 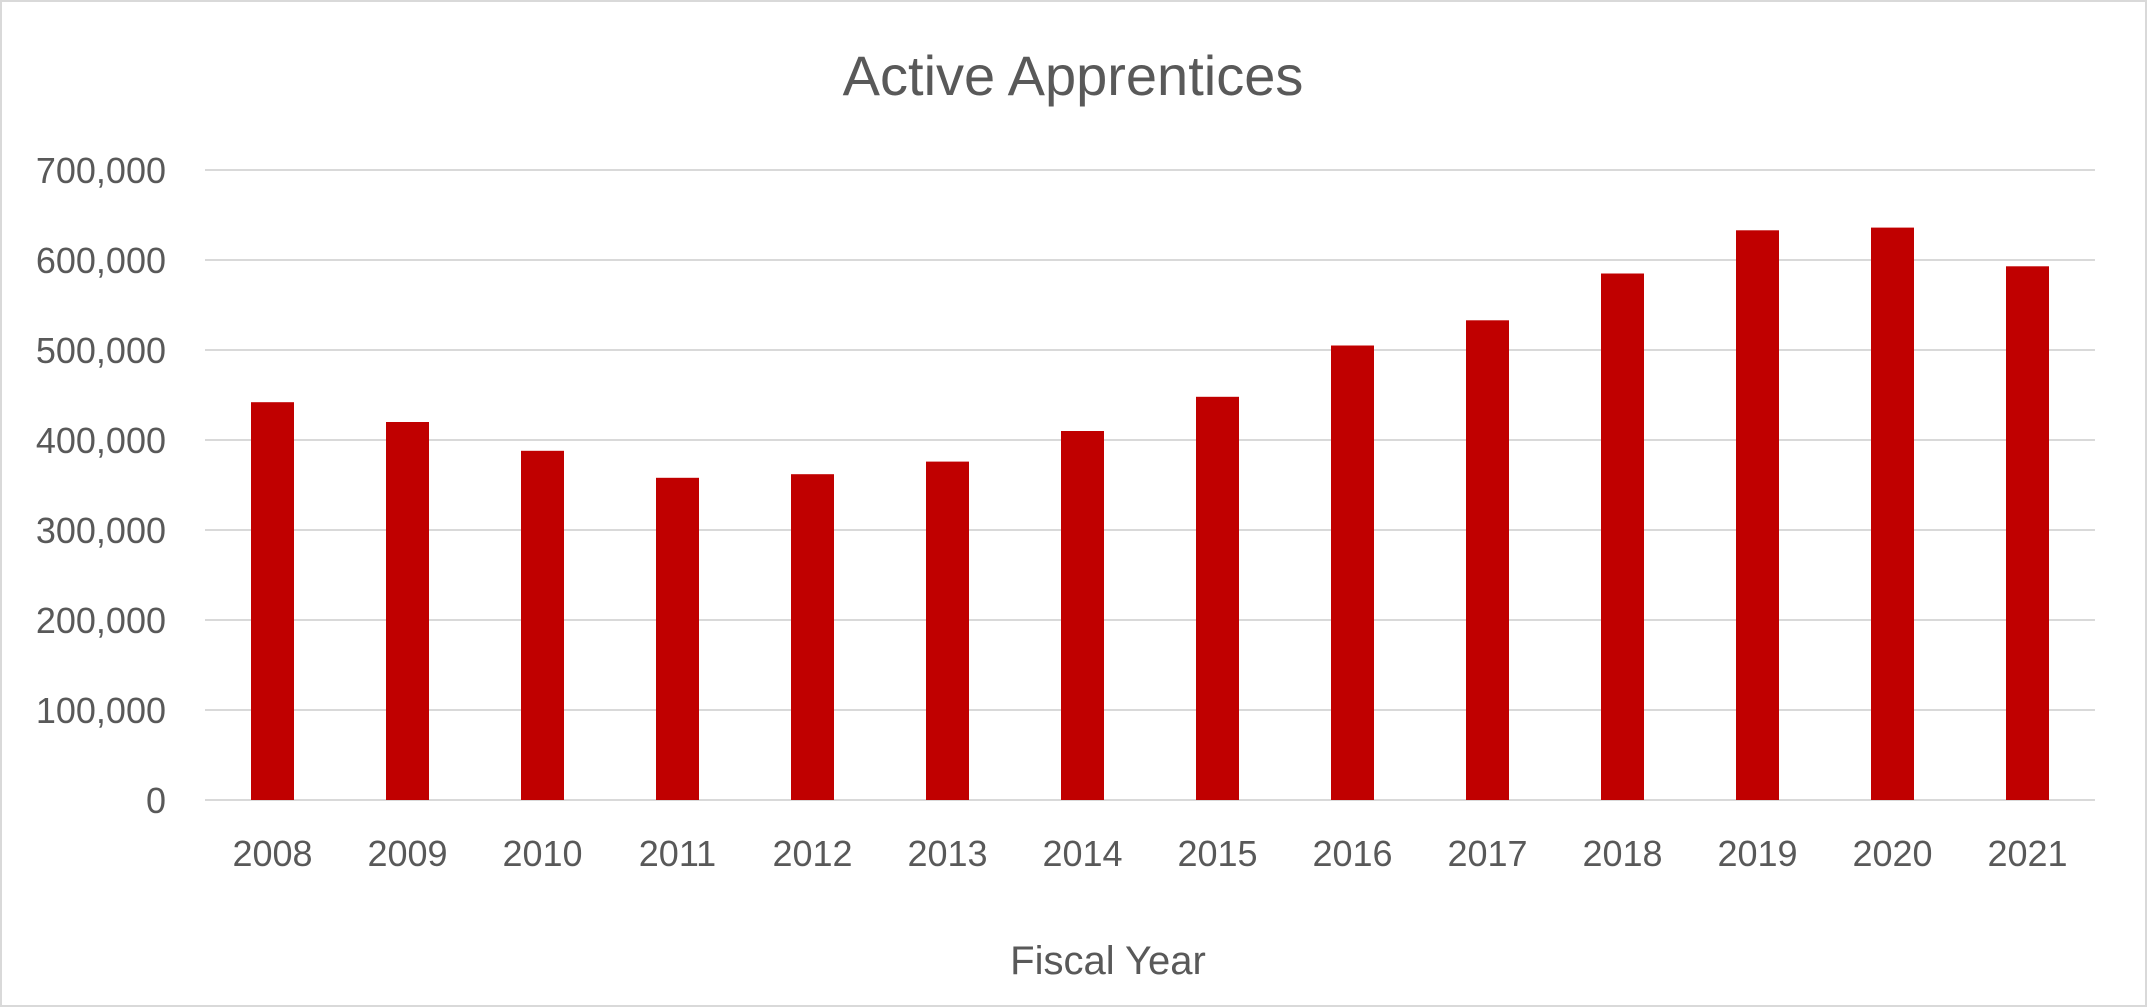 I want to click on bar-2016, so click(x=1352, y=572).